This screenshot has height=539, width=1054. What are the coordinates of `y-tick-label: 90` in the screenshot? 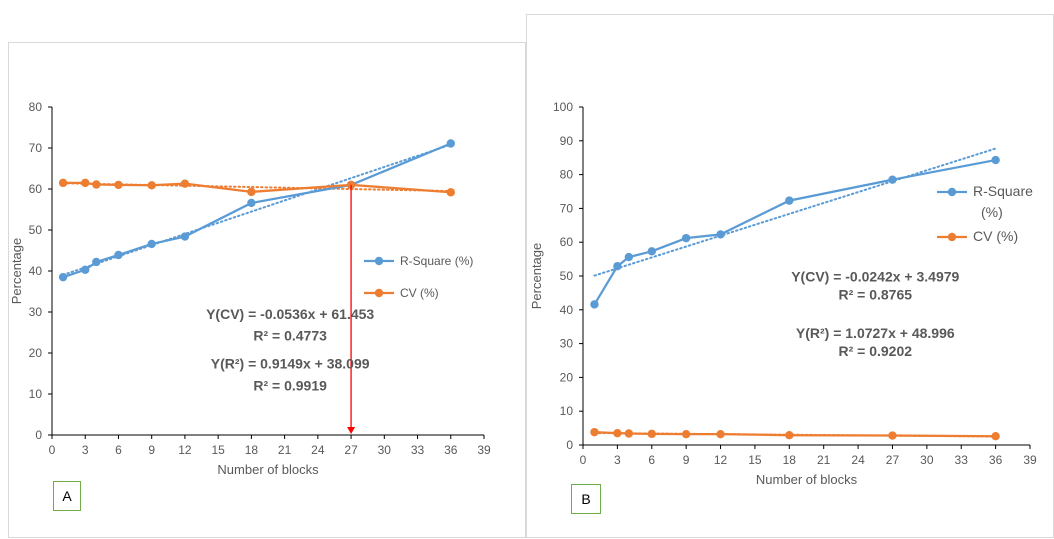 It's located at (567, 141).